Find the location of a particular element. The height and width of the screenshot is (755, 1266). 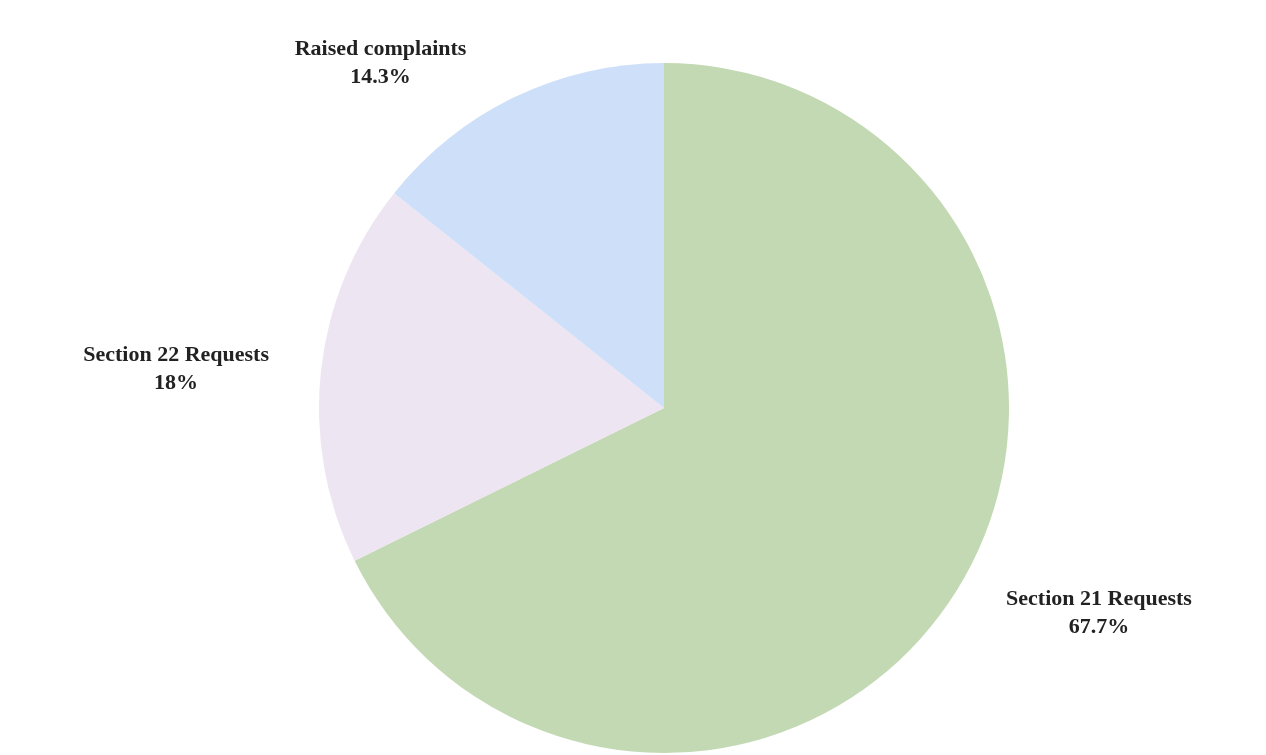

data-label: 18% is located at coordinates (176, 381).